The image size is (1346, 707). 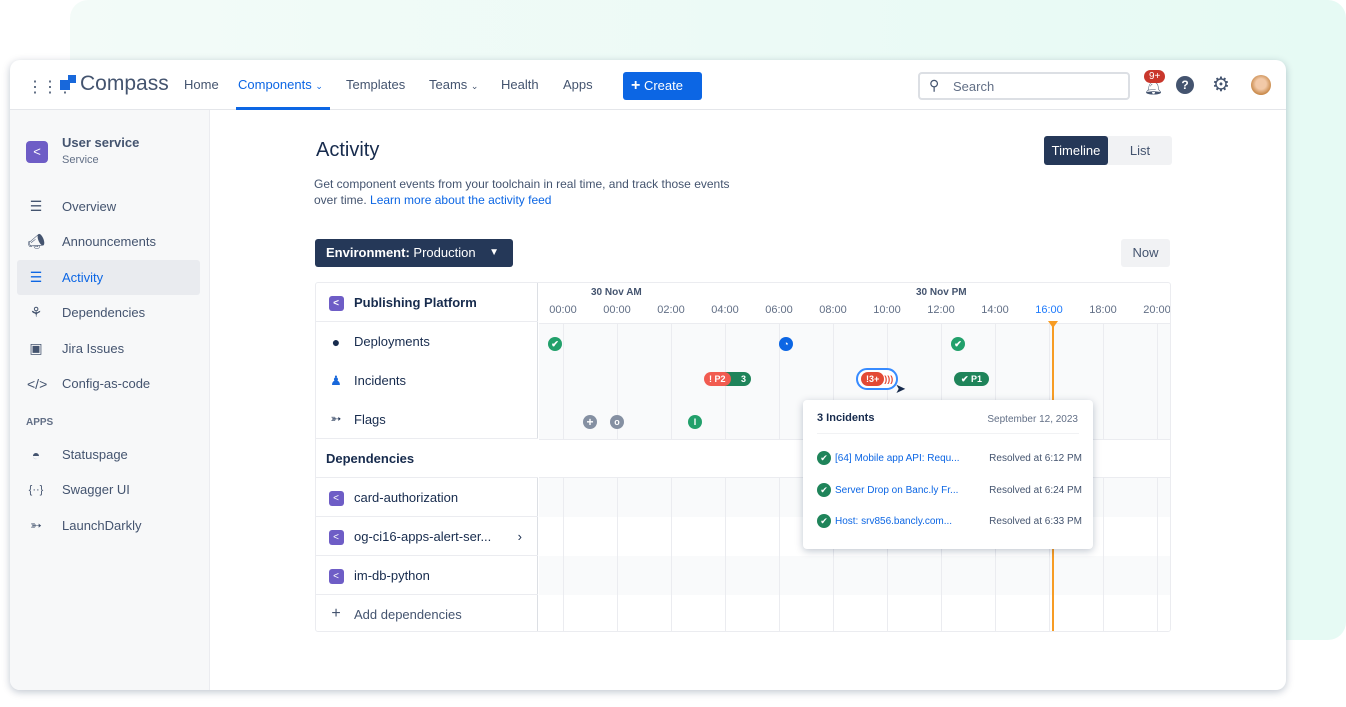 What do you see at coordinates (37, 383) in the screenshot?
I see `code-icon: </>` at bounding box center [37, 383].